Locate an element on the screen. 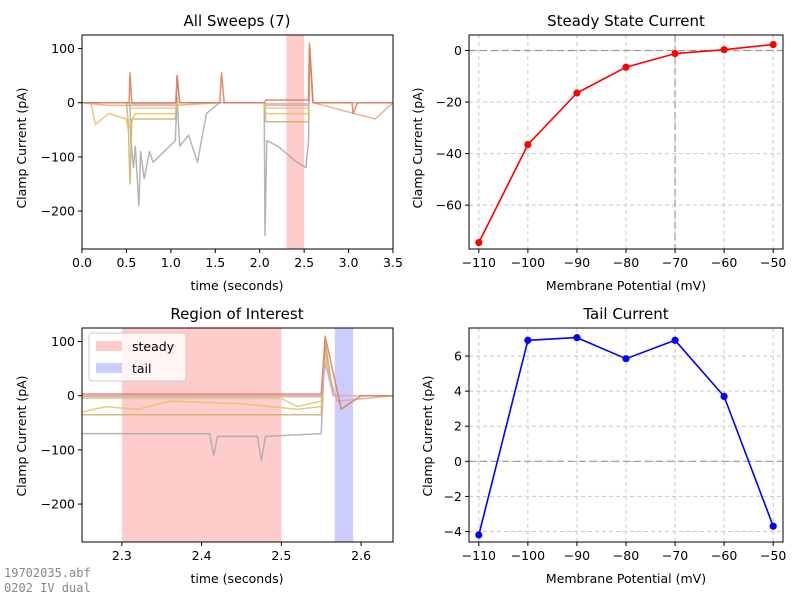 The image size is (800, 600). region-of-interest-xtick-label-2: 2.5 is located at coordinates (281, 555).